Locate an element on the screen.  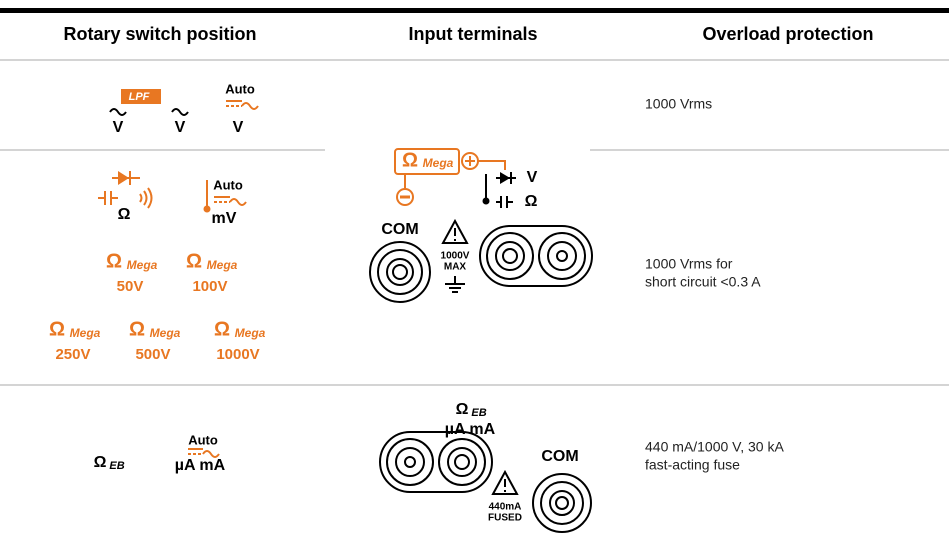
rating-label: FUSED is located at coordinates (505, 518).